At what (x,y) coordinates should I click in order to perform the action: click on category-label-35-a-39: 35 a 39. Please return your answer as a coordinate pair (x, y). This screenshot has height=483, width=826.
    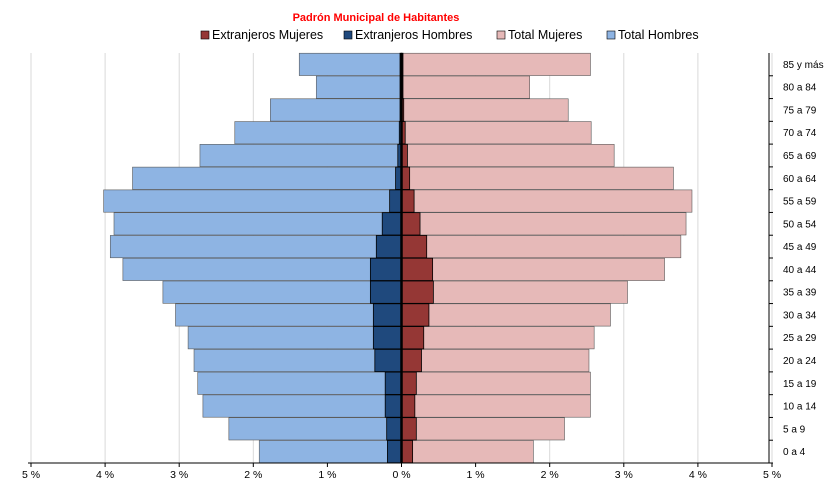
    Looking at the image, I should click on (800, 293).